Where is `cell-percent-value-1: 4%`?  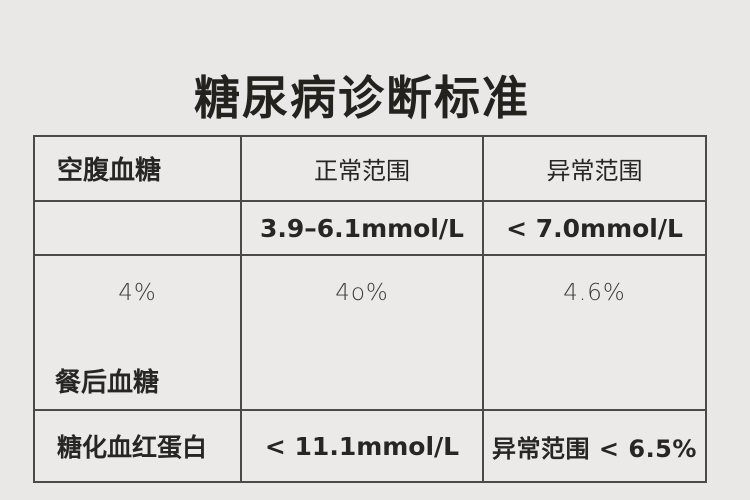
cell-percent-value-1: 4% is located at coordinates (137, 293).